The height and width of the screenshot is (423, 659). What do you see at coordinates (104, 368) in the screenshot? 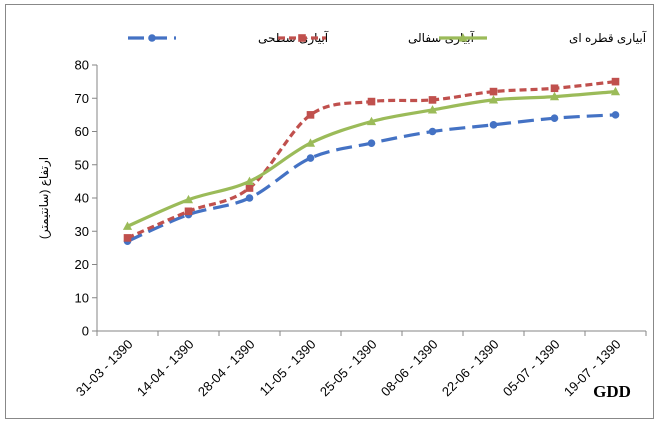
I see `x-tick-label: 31-03 - 1390` at bounding box center [104, 368].